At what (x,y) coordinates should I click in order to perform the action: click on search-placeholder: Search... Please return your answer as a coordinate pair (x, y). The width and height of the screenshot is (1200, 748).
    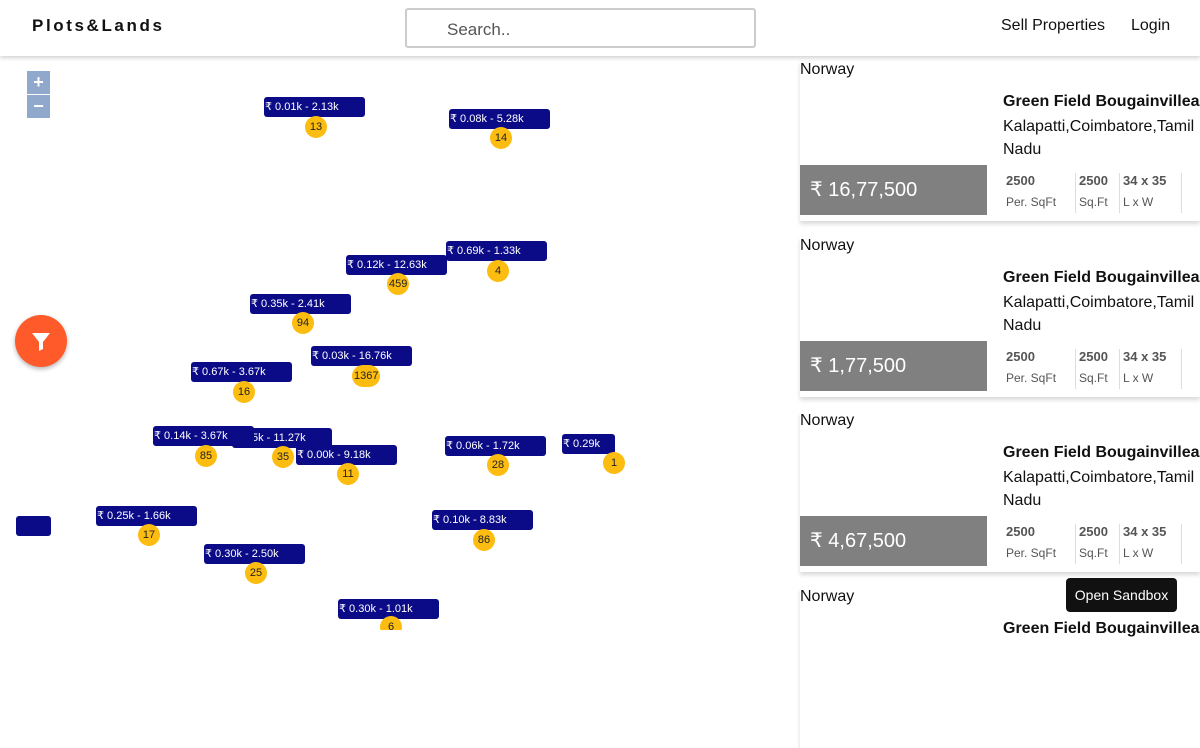
    Looking at the image, I should click on (479, 29).